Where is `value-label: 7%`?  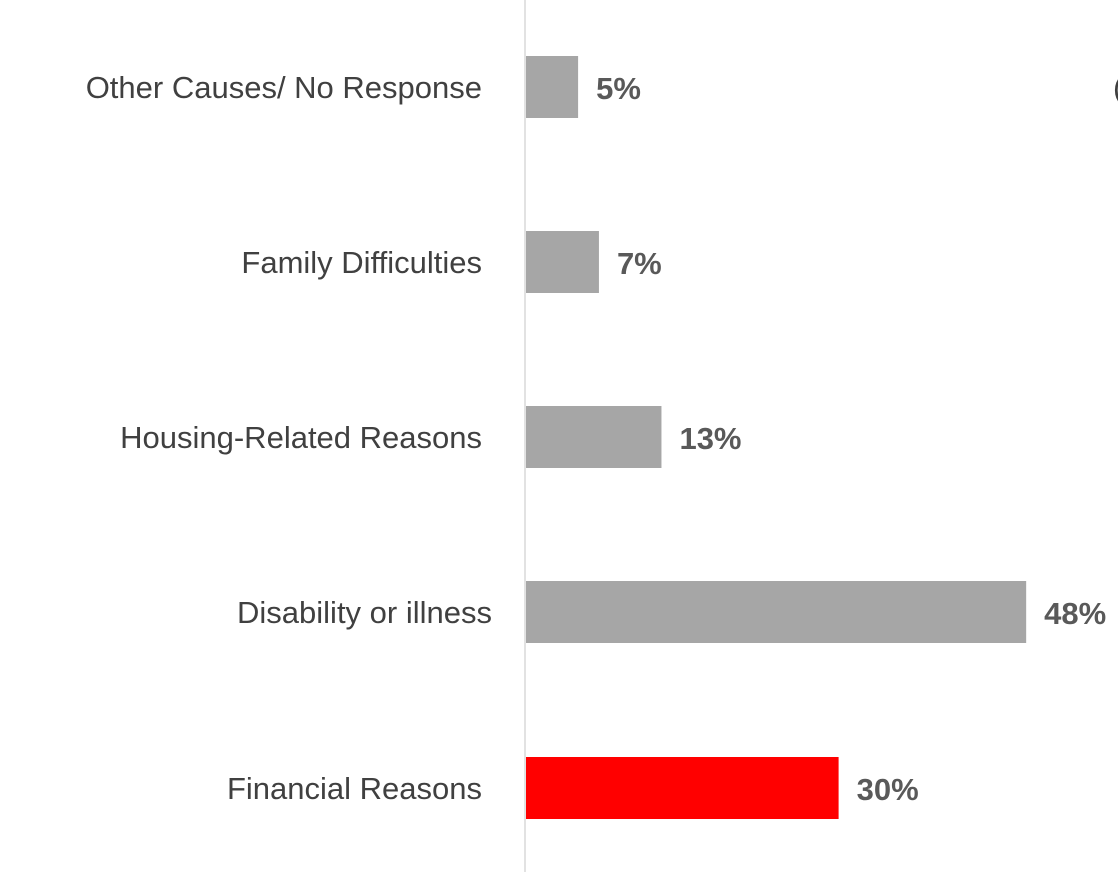
value-label: 7% is located at coordinates (639, 263).